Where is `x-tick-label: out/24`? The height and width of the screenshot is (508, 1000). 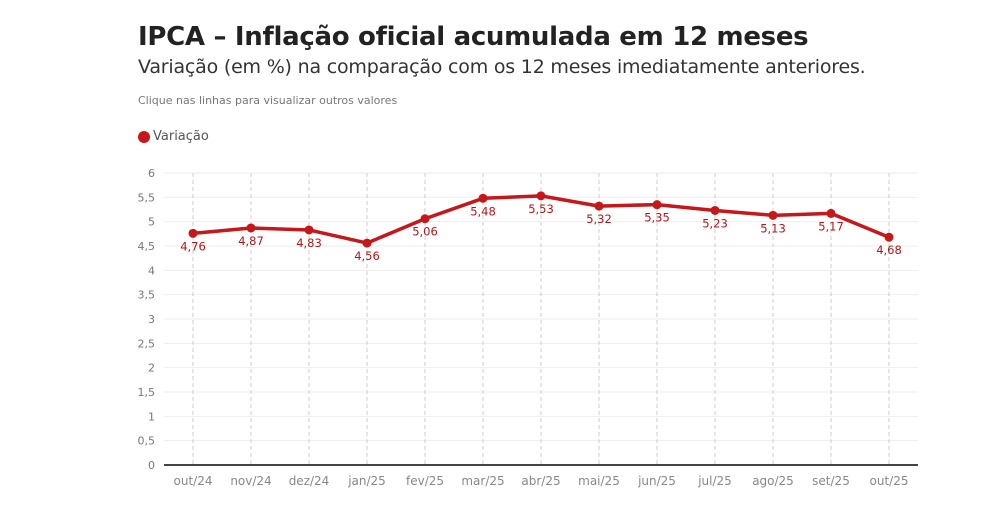
x-tick-label: out/24 is located at coordinates (193, 481).